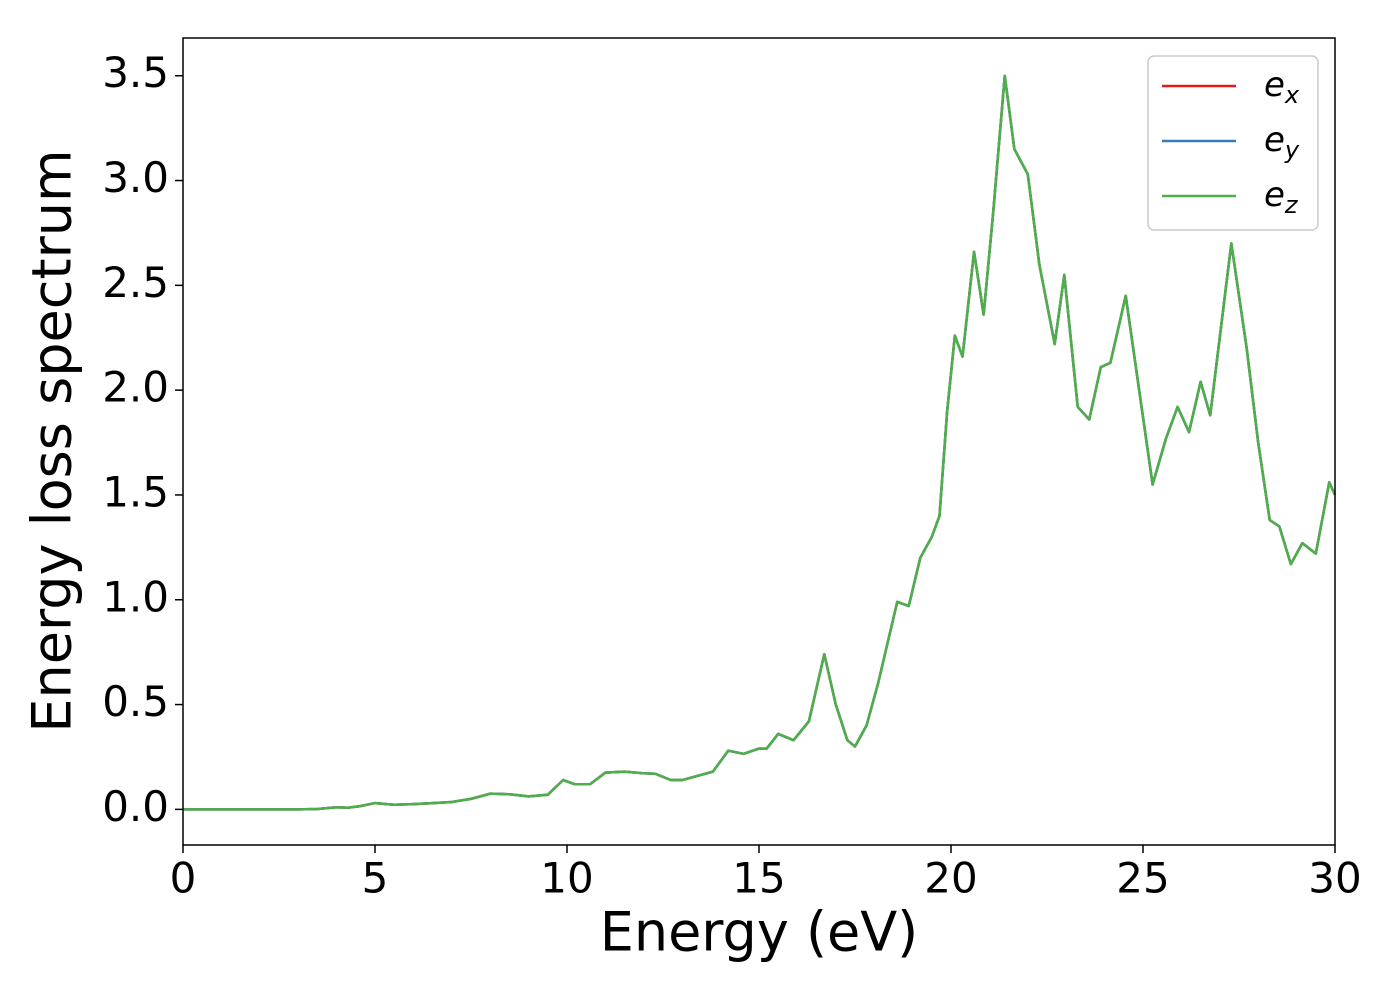 This screenshot has width=1400, height=1000. I want to click on x-tick-label: 15, so click(758, 878).